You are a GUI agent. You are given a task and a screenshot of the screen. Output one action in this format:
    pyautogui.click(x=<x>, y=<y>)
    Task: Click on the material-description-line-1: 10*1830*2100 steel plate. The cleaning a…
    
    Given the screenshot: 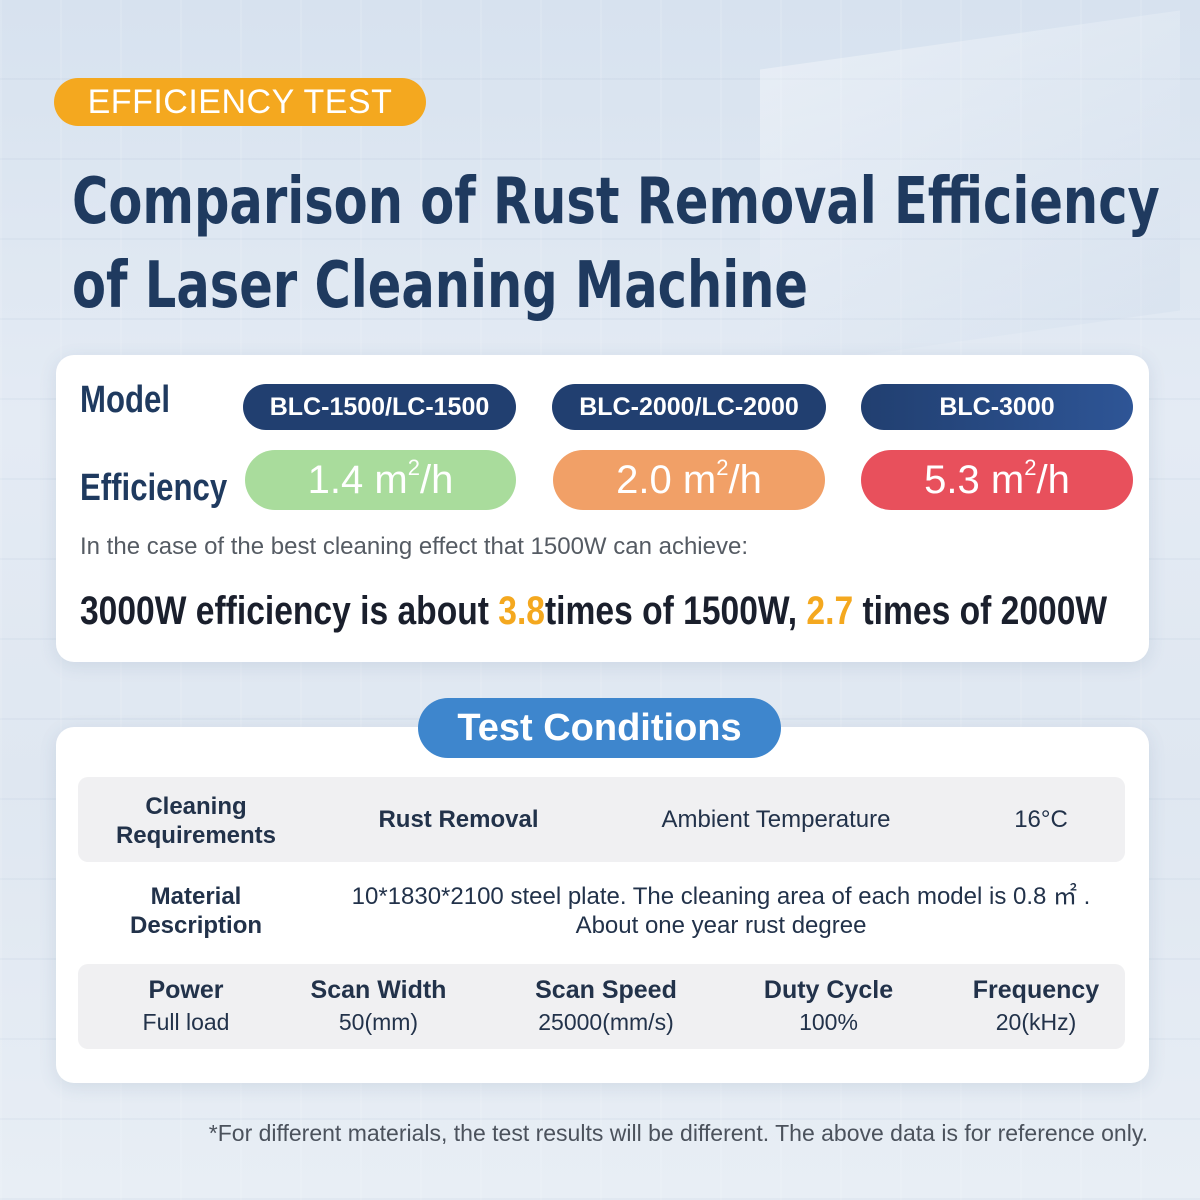 What is the action you would take?
    pyautogui.click(x=721, y=896)
    